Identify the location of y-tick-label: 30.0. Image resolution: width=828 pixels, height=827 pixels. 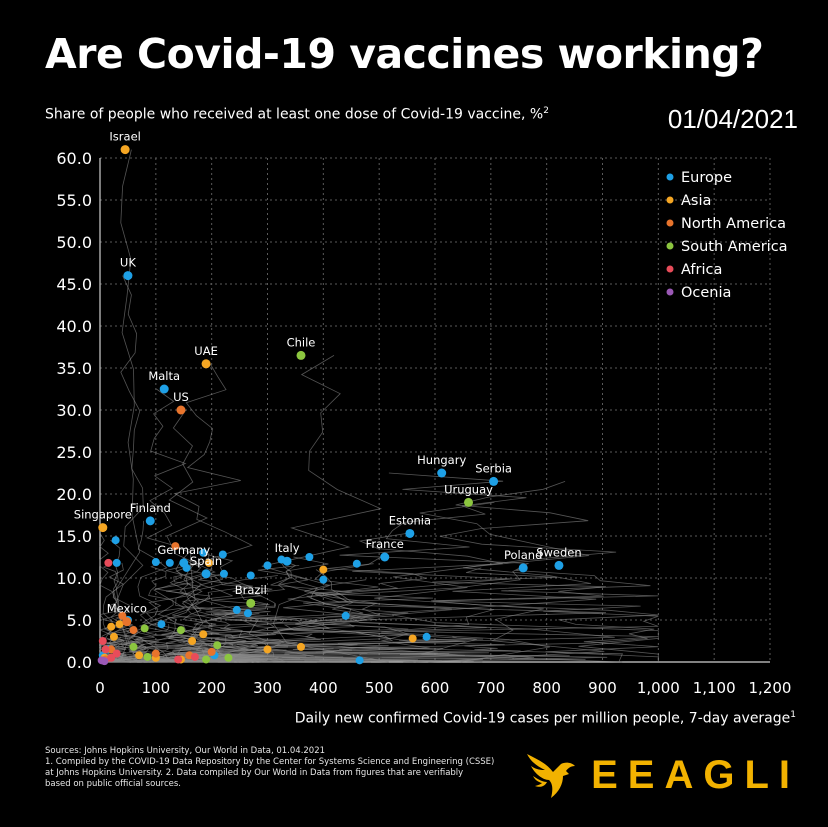
(74, 410).